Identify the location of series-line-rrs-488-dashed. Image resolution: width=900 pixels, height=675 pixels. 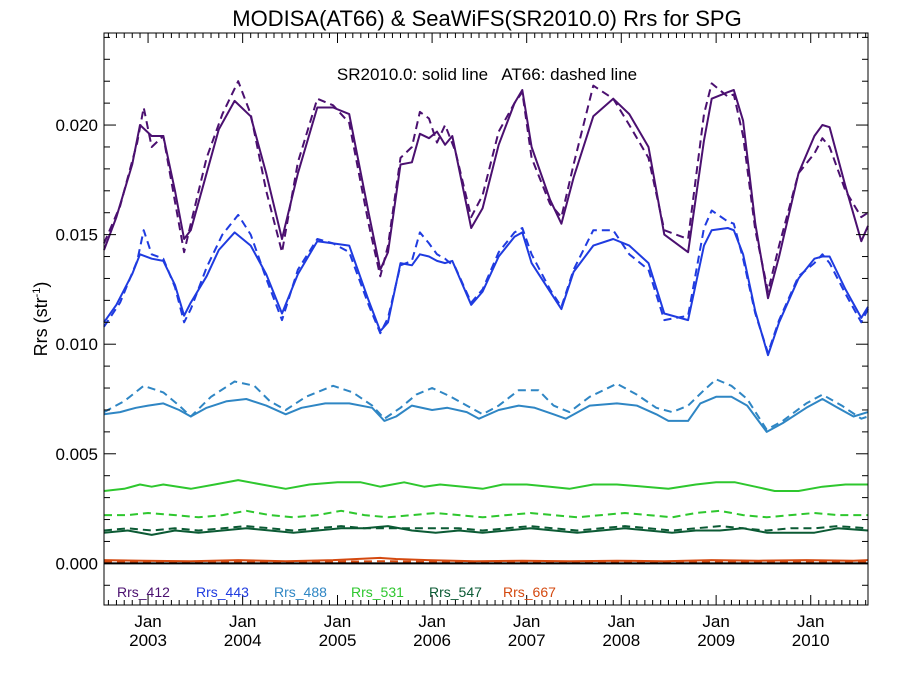
(486, 404).